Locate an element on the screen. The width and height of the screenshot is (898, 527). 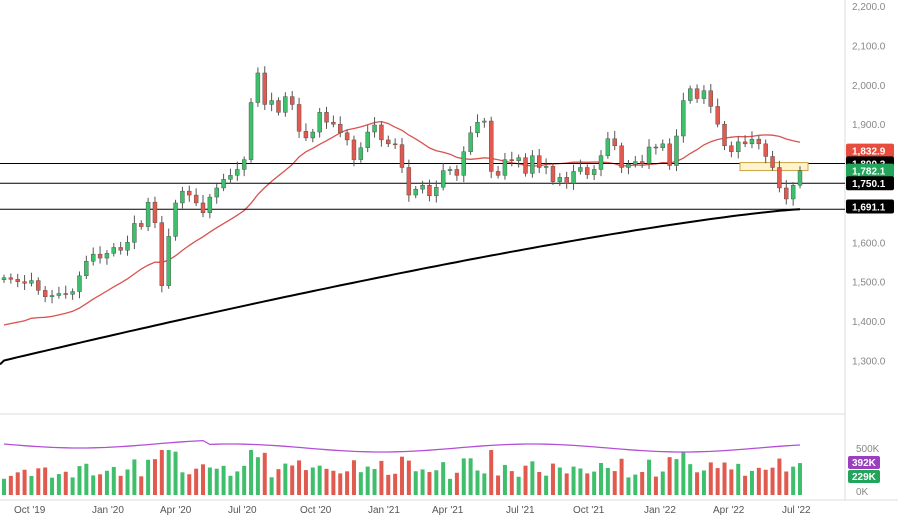
price-badge is located at coordinates (870, 183).